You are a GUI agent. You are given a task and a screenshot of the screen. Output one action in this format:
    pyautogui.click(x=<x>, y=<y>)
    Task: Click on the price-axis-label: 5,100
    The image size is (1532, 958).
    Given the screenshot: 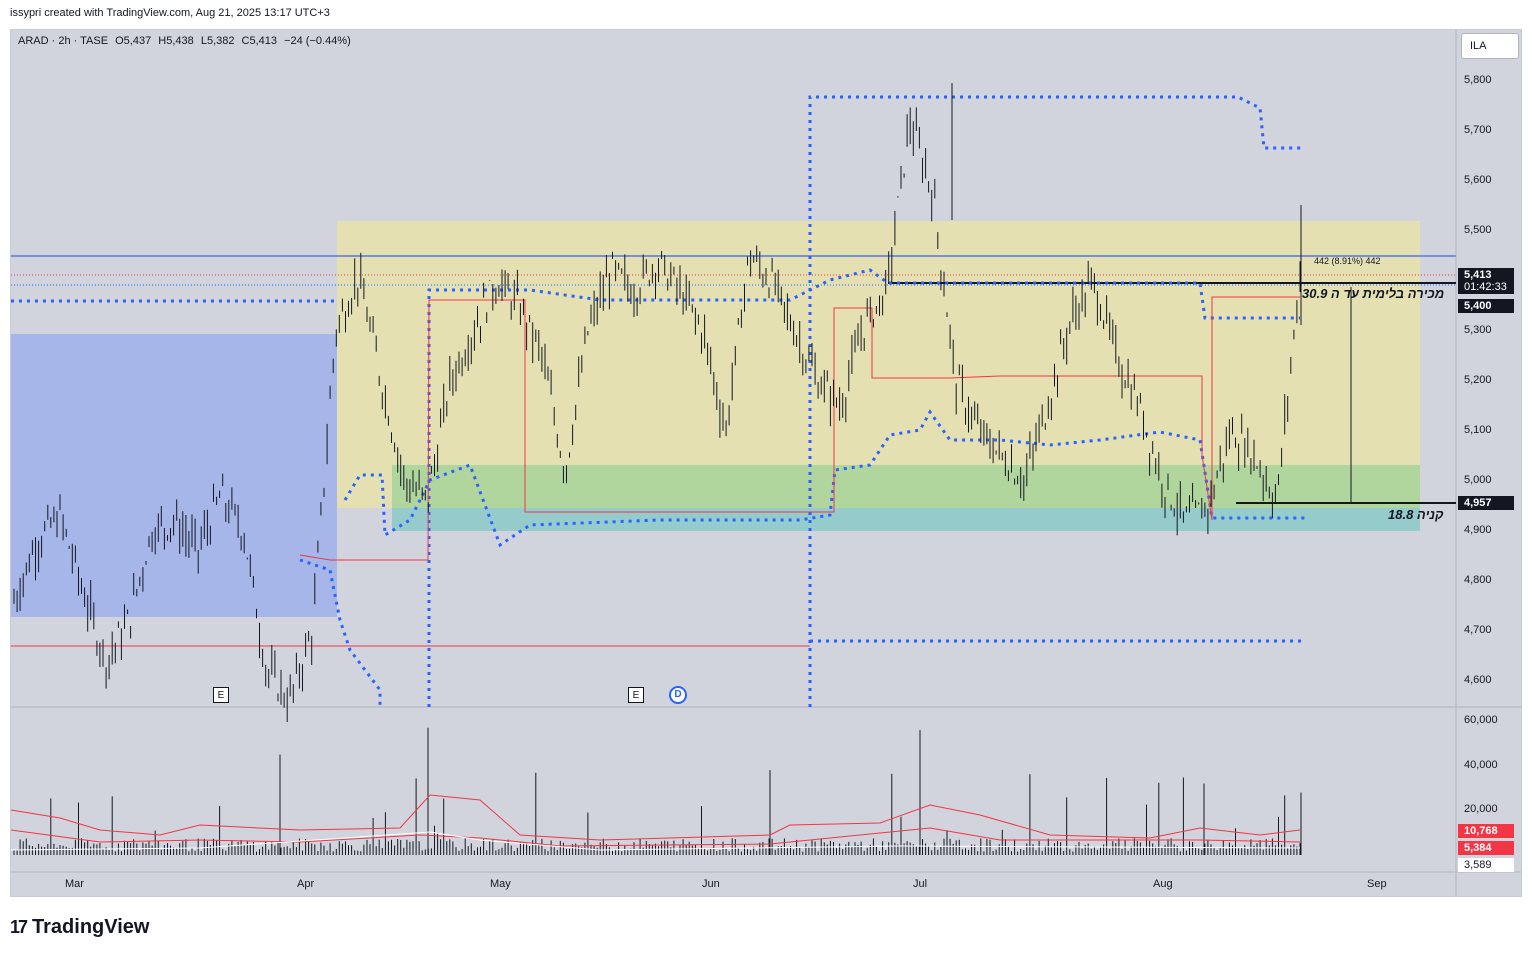 What is the action you would take?
    pyautogui.click(x=1478, y=430)
    